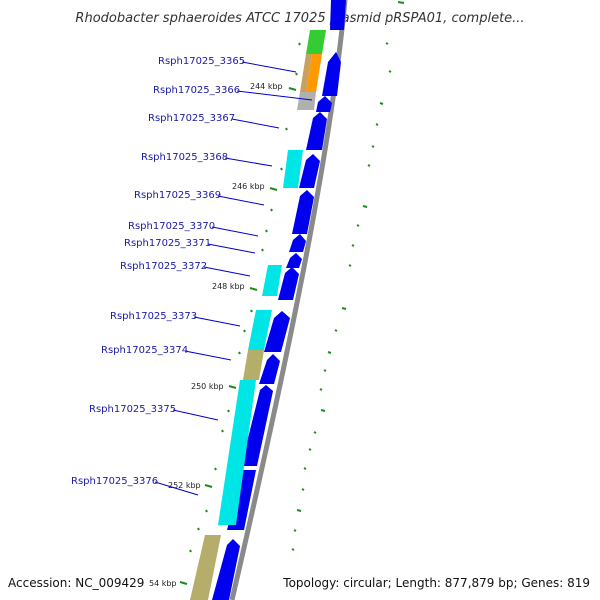 Image resolution: width=600 pixels, height=600 pixels. I want to click on kbp-label: 248 kbp, so click(228, 286).